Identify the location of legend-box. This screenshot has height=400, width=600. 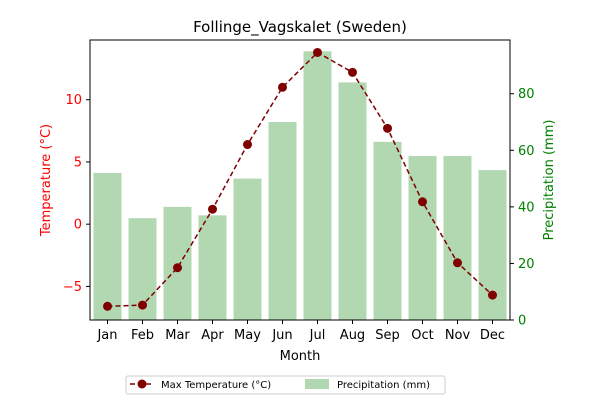
(285, 385).